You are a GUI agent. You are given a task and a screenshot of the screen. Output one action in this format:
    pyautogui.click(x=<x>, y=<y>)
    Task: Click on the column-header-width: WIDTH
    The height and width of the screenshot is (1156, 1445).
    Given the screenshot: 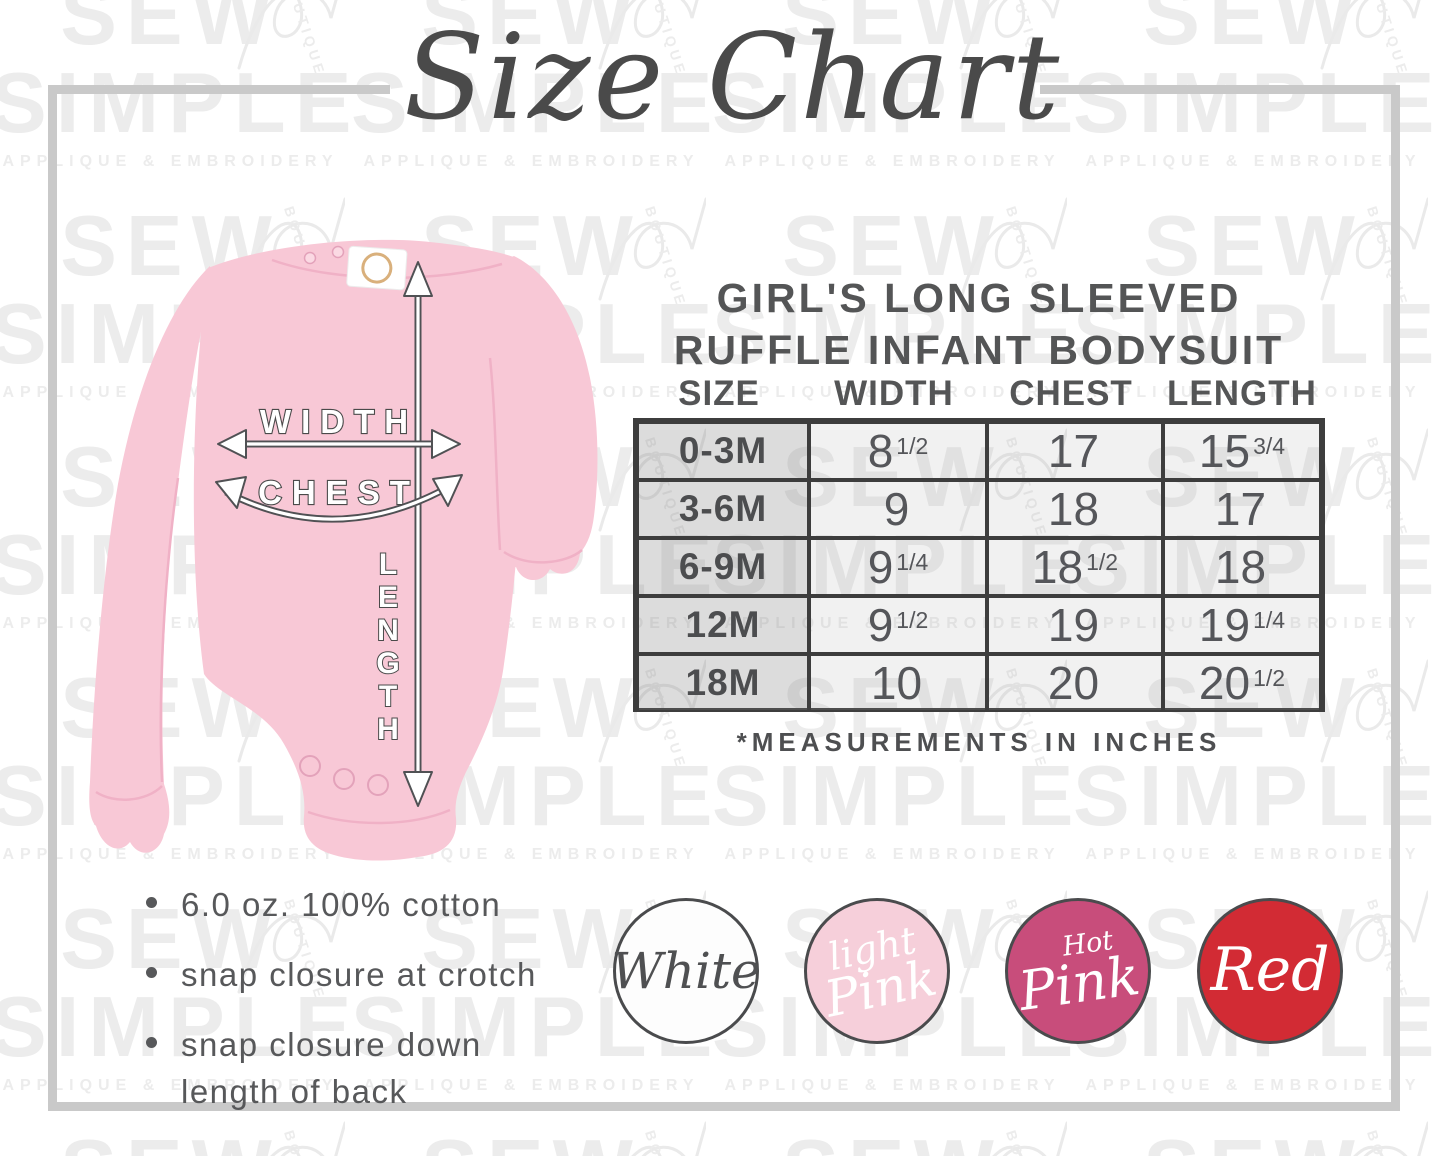 What is the action you would take?
    pyautogui.click(x=894, y=393)
    